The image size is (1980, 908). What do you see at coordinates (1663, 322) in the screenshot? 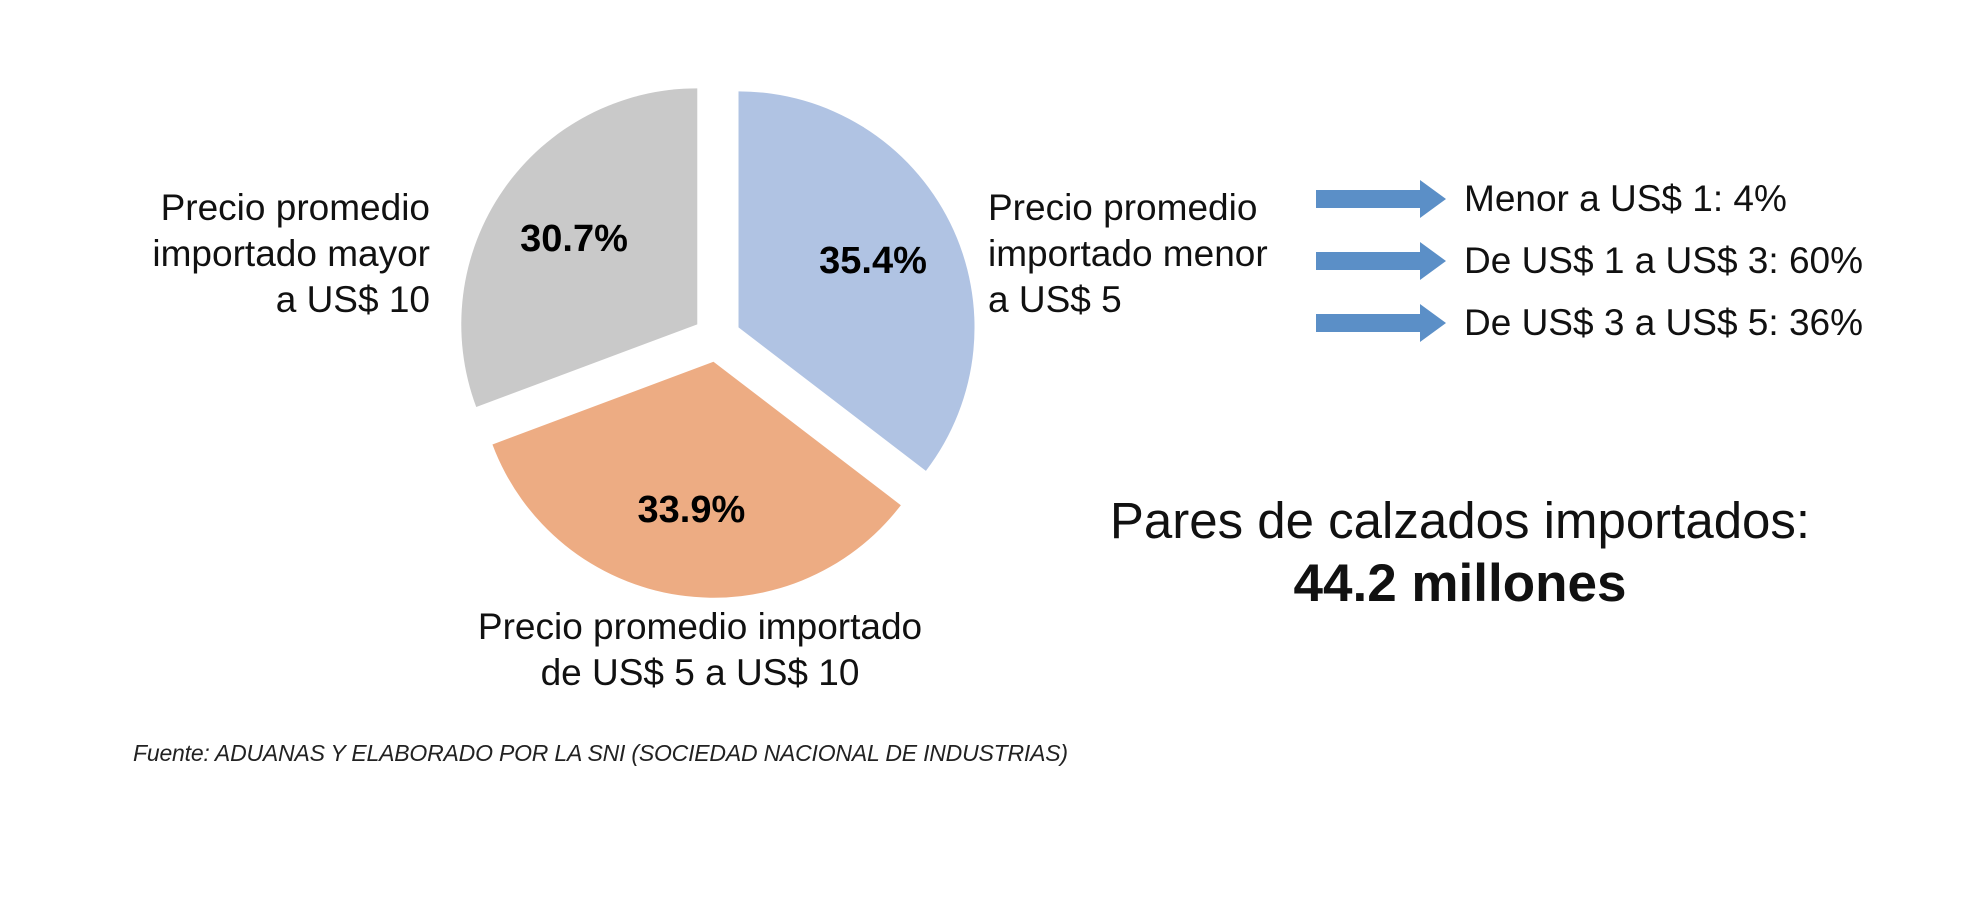
I see `breakdown-item-label: De US$ 3 a US$ 5: 36%` at bounding box center [1663, 322].